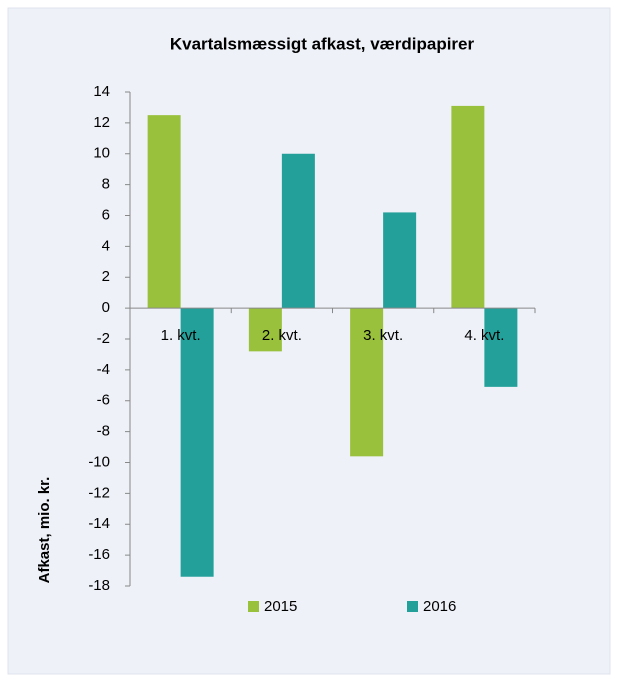 Image resolution: width=618 pixels, height=682 pixels. I want to click on y-tick-label: -14, so click(99, 523).